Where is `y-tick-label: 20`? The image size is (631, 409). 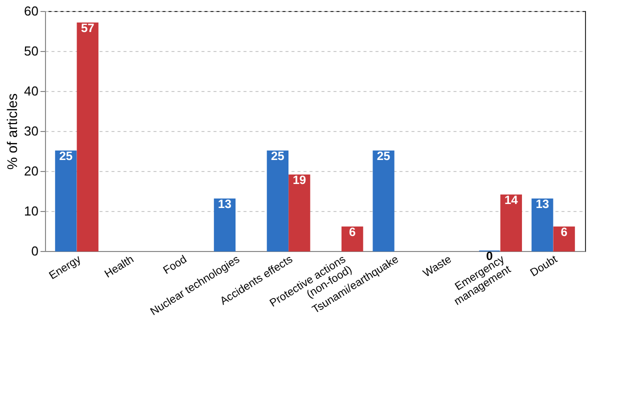
y-tick-label: 20 is located at coordinates (31, 171).